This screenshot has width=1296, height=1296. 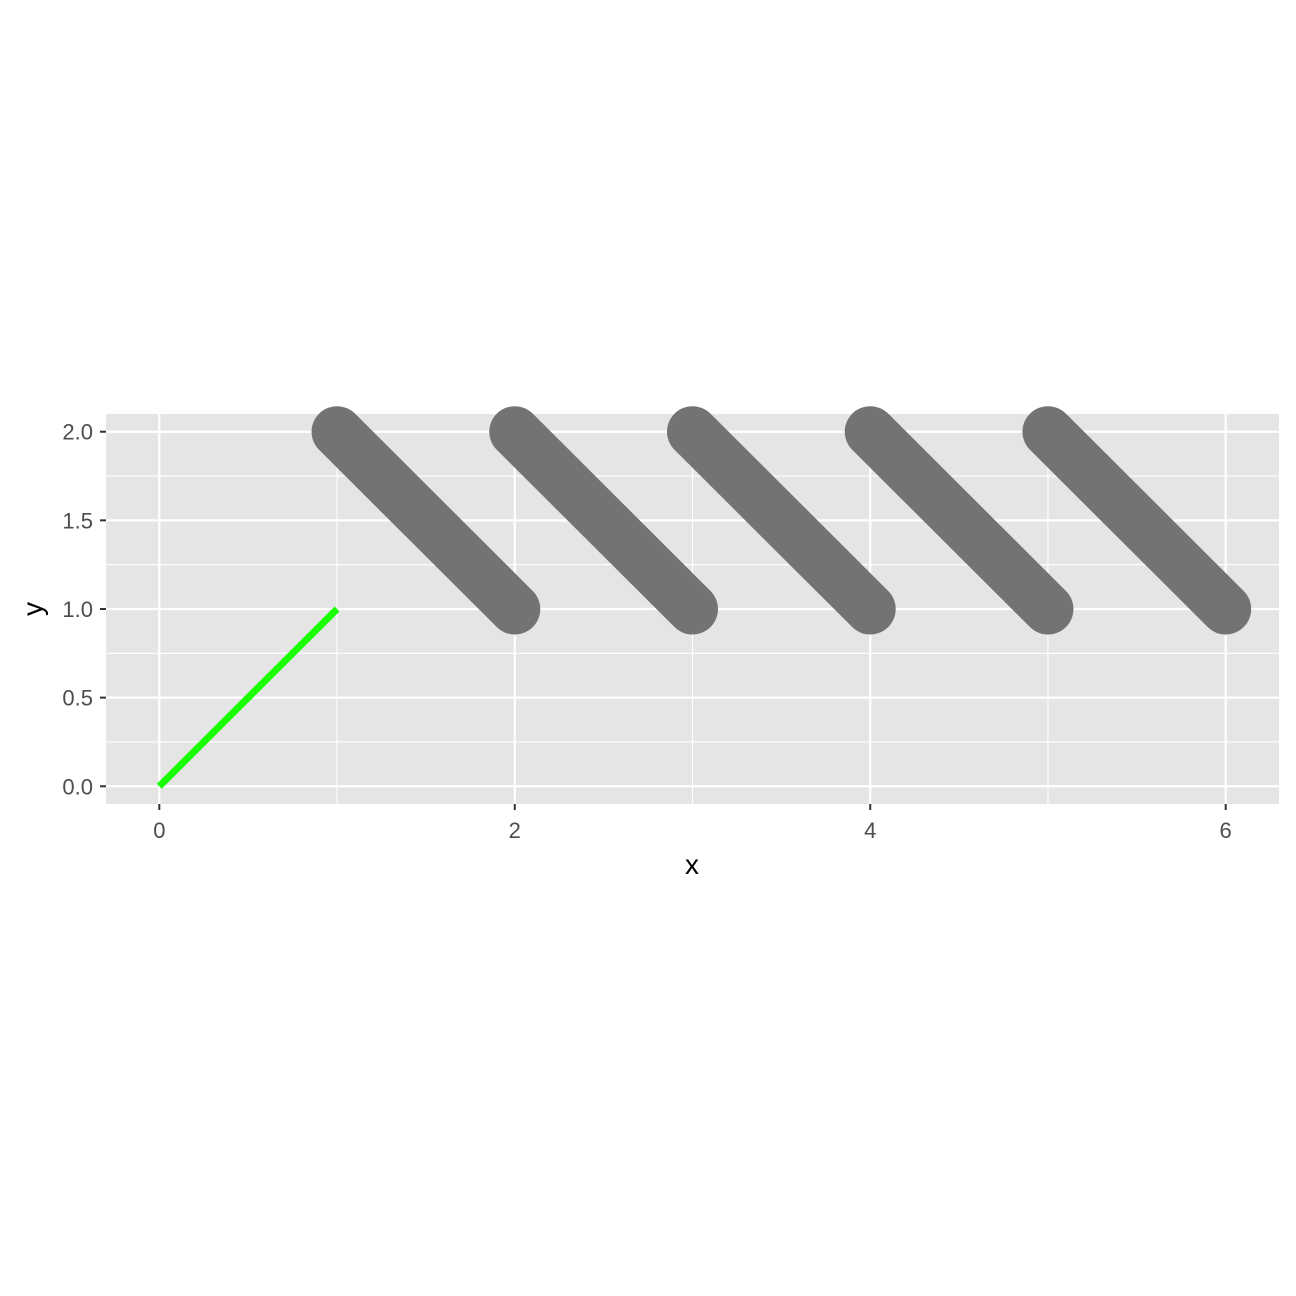 What do you see at coordinates (159, 830) in the screenshot?
I see `x-tick-label: 0` at bounding box center [159, 830].